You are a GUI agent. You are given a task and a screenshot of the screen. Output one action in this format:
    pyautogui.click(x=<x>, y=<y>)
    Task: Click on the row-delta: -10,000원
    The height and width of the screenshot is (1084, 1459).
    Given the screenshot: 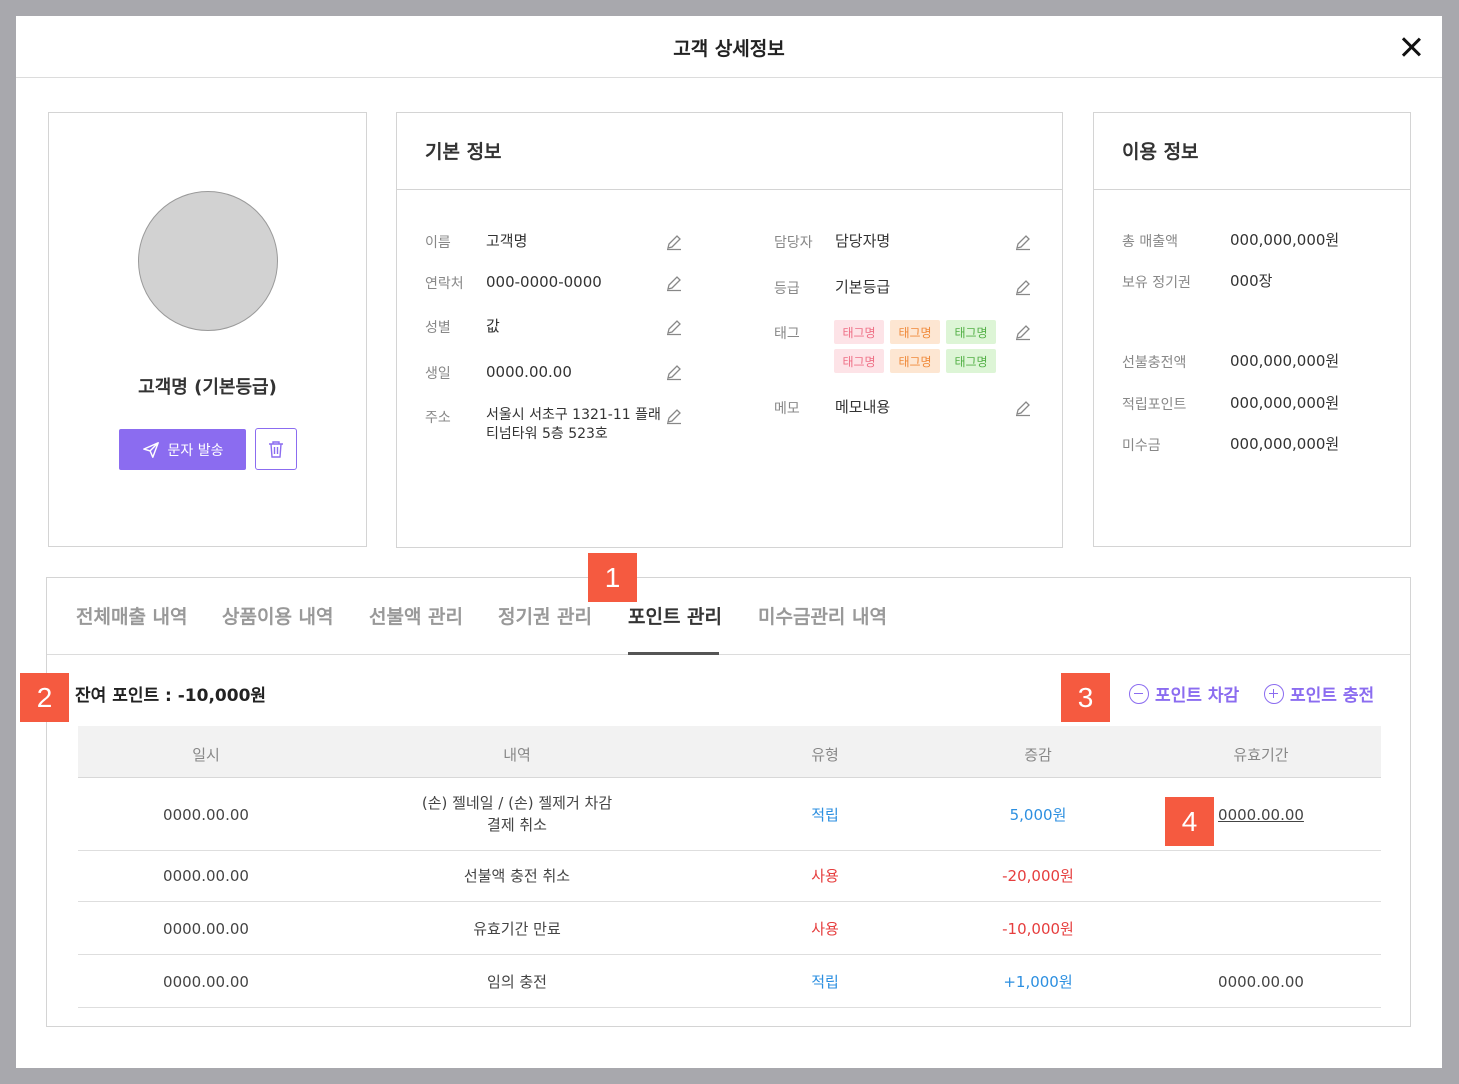 What is the action you would take?
    pyautogui.click(x=1038, y=929)
    